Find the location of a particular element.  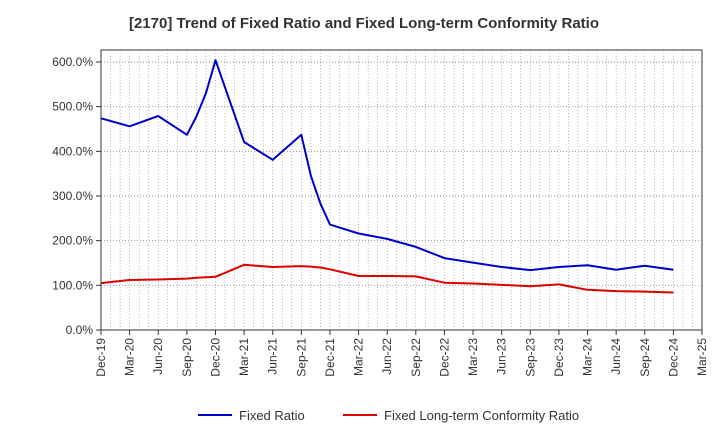

x-tick-label: Jun-21 is located at coordinates (273, 356).